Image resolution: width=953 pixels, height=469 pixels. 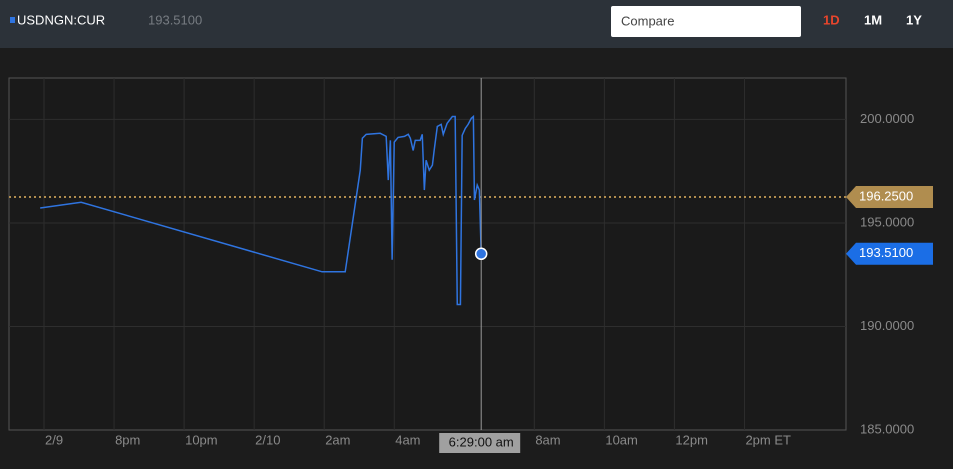 I want to click on compare-placeholder: Compare, so click(x=647, y=20).